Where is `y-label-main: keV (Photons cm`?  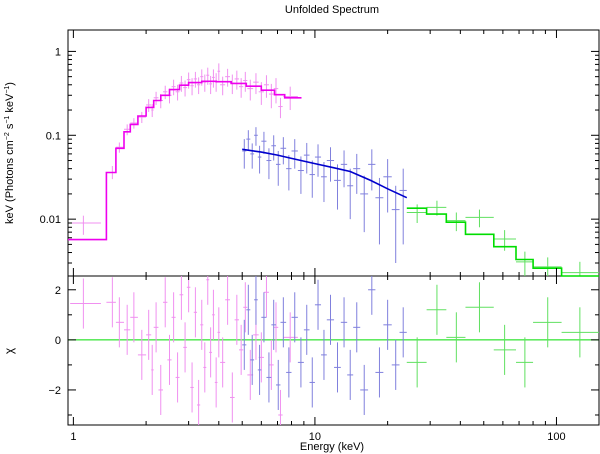
y-label-main: keV (Photons cm is located at coordinates (10, 182).